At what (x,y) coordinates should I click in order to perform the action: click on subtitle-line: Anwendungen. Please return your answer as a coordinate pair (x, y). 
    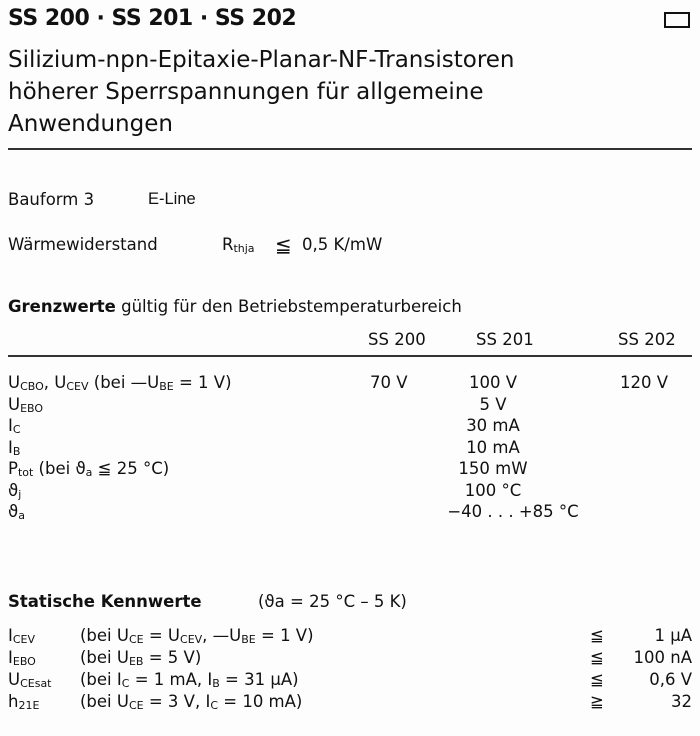
    Looking at the image, I should click on (90, 124).